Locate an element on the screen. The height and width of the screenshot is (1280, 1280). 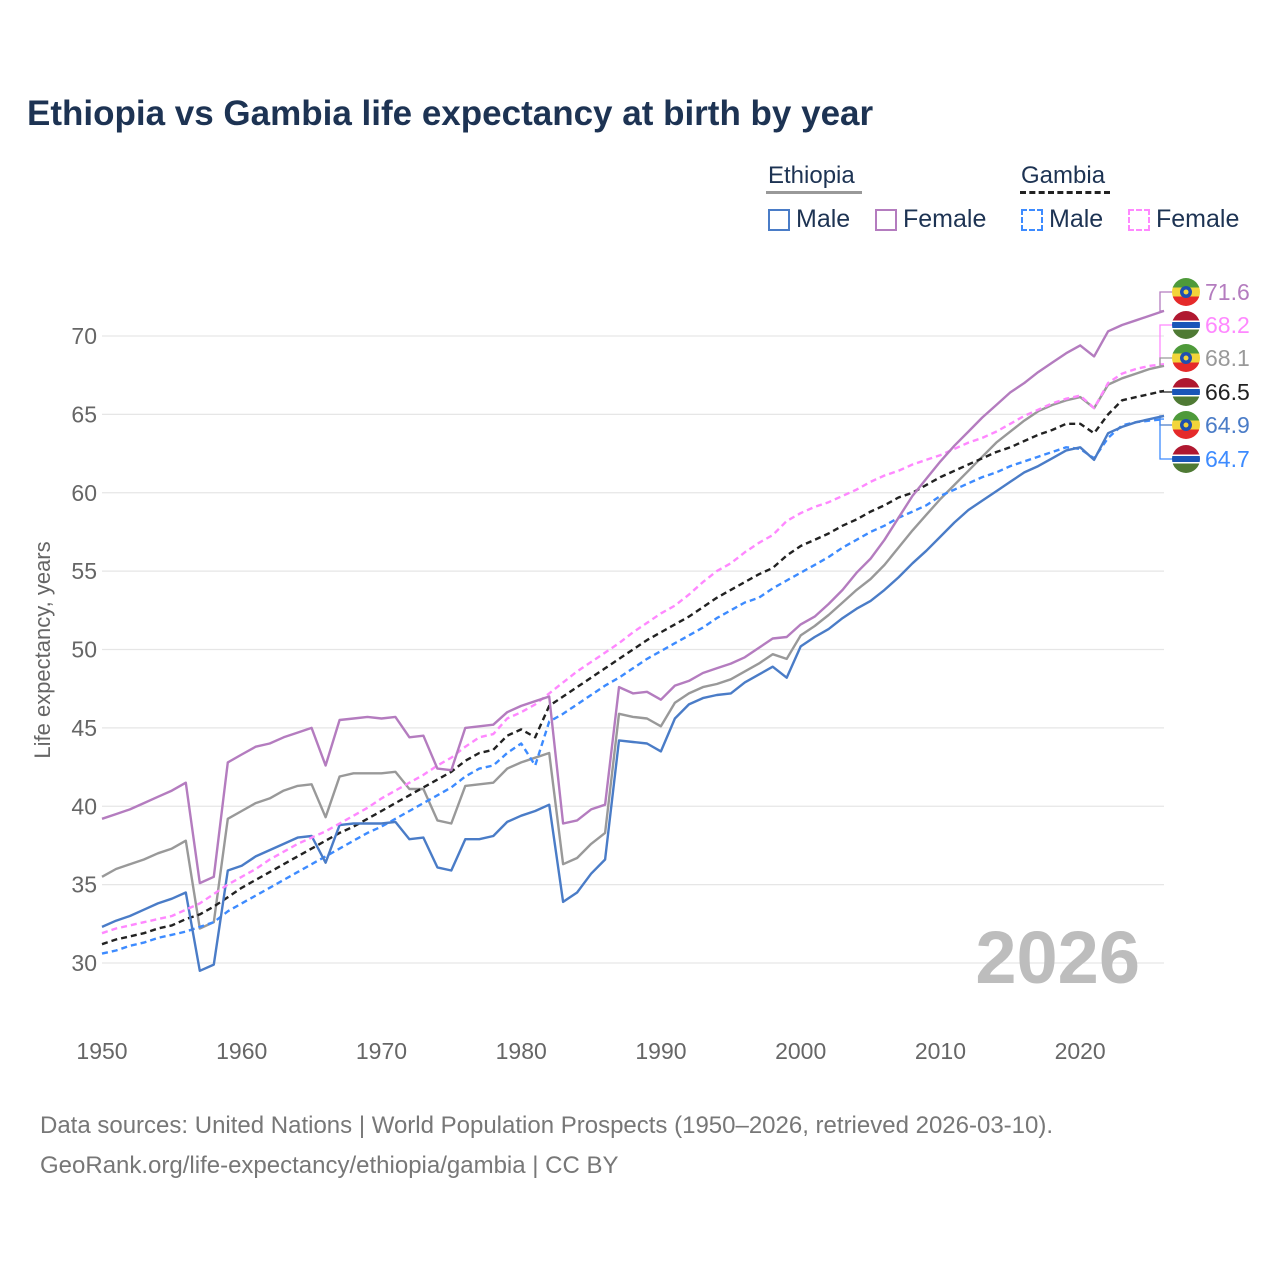
legend-gambia-male: Male is located at coordinates (1062, 219).